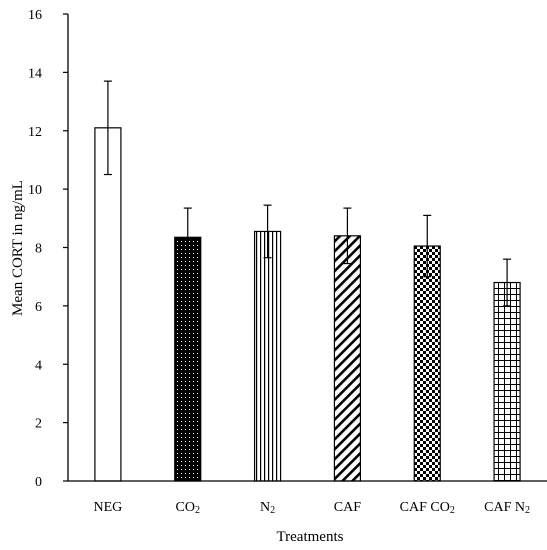 This screenshot has width=547, height=550. I want to click on x-tick-label-3: CAF, so click(347, 507).